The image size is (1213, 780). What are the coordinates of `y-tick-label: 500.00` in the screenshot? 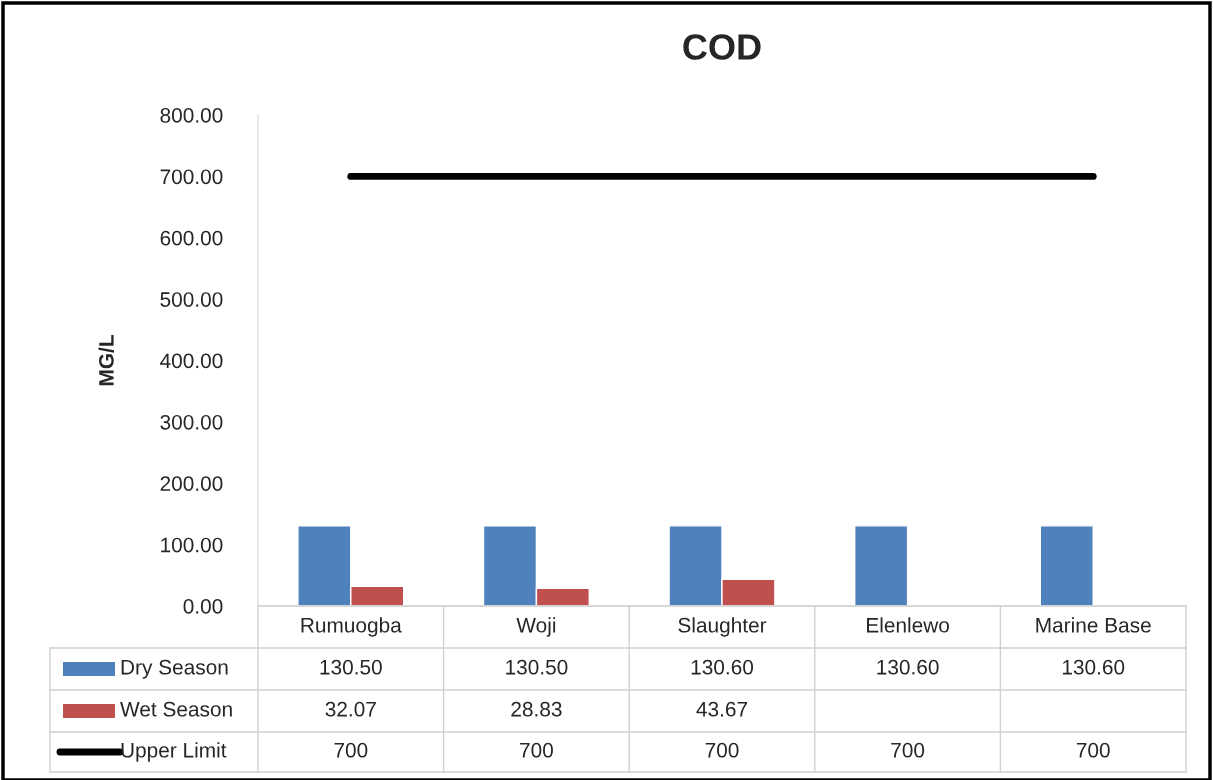 It's located at (191, 299).